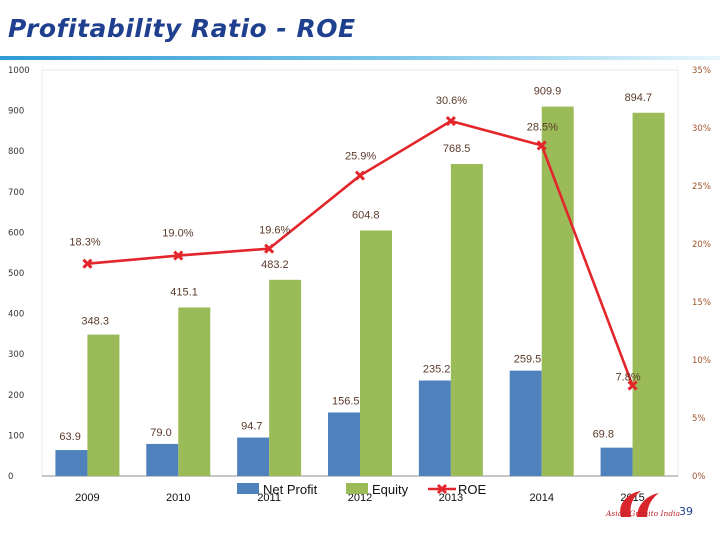  What do you see at coordinates (16, 274) in the screenshot?
I see `left-axis-tick-label: 500` at bounding box center [16, 274].